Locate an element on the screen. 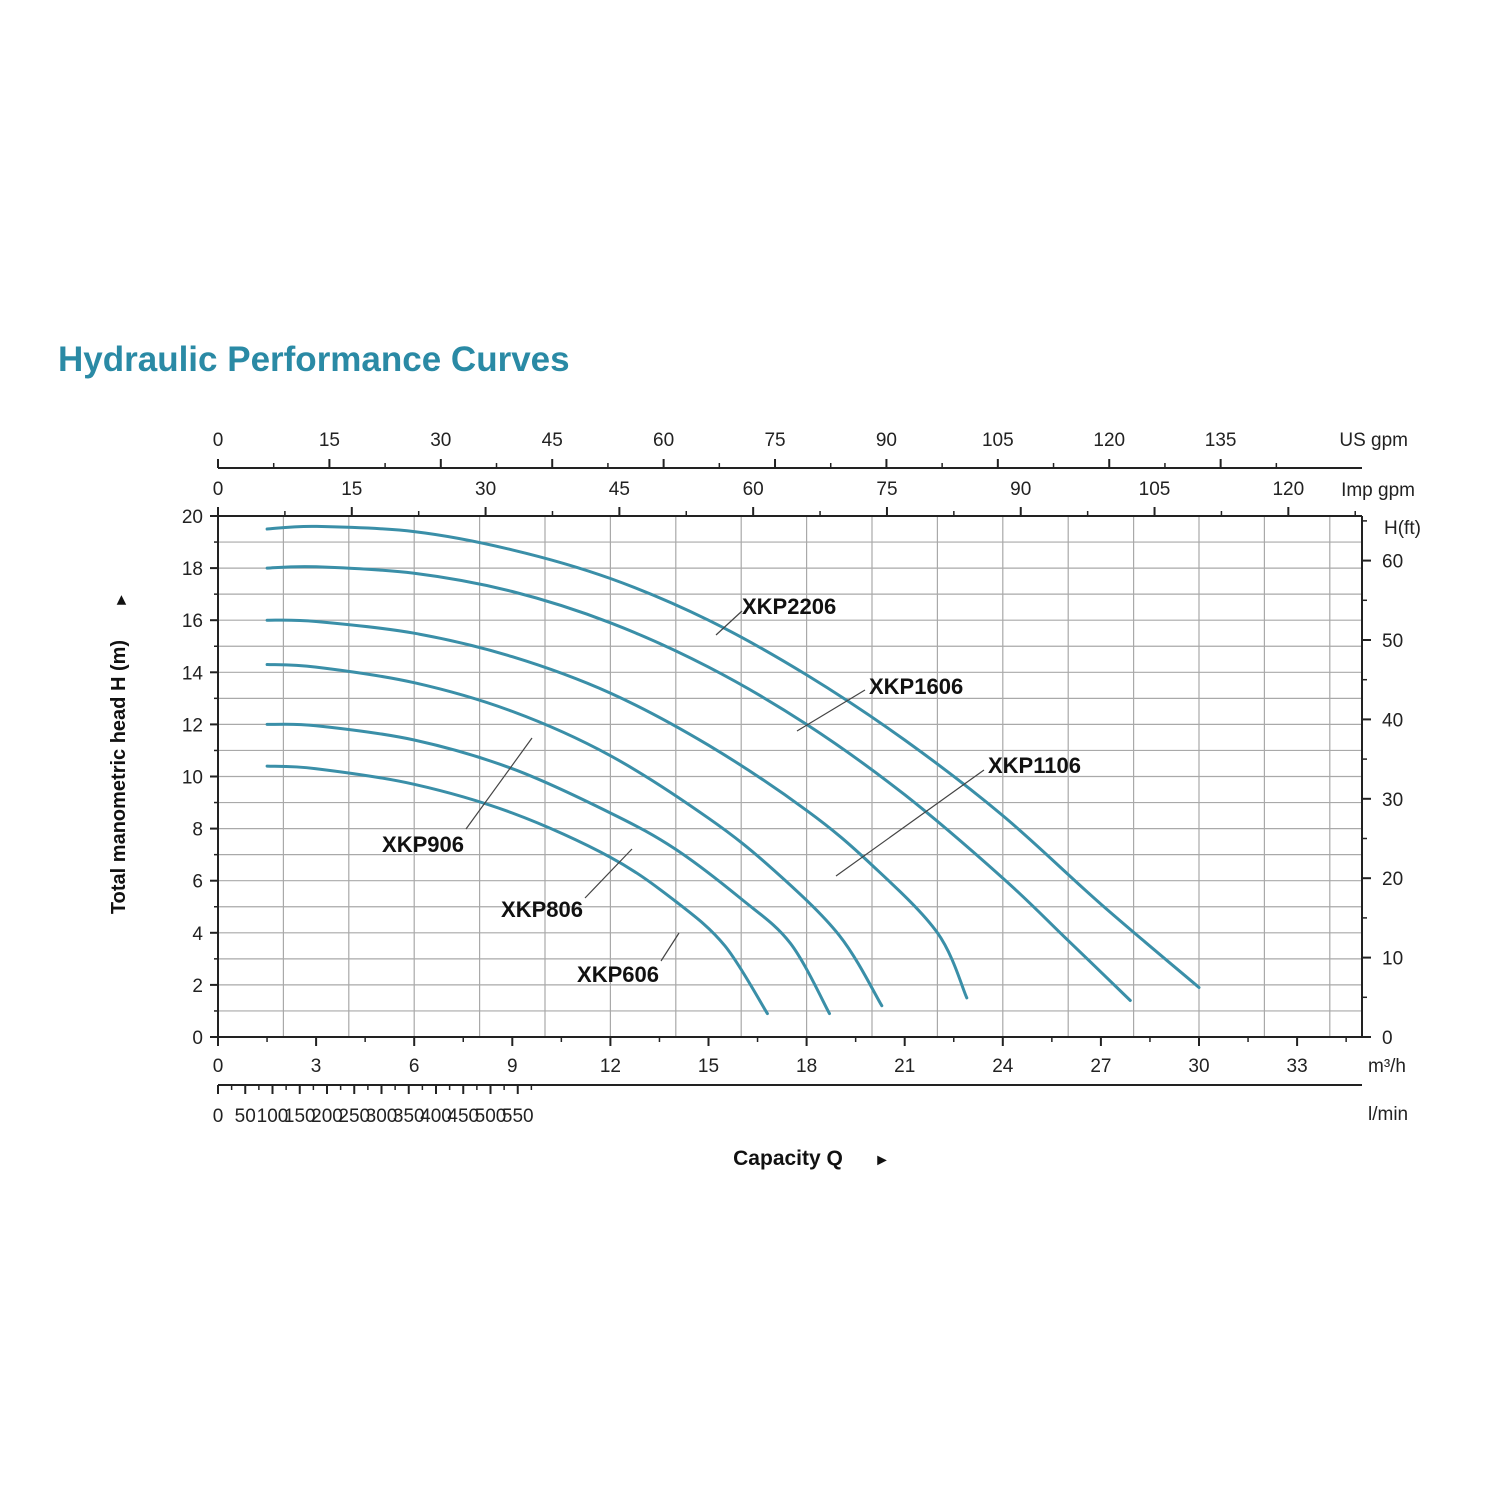 The image size is (1500, 1500). ft-tick-label: 30 is located at coordinates (1392, 800).